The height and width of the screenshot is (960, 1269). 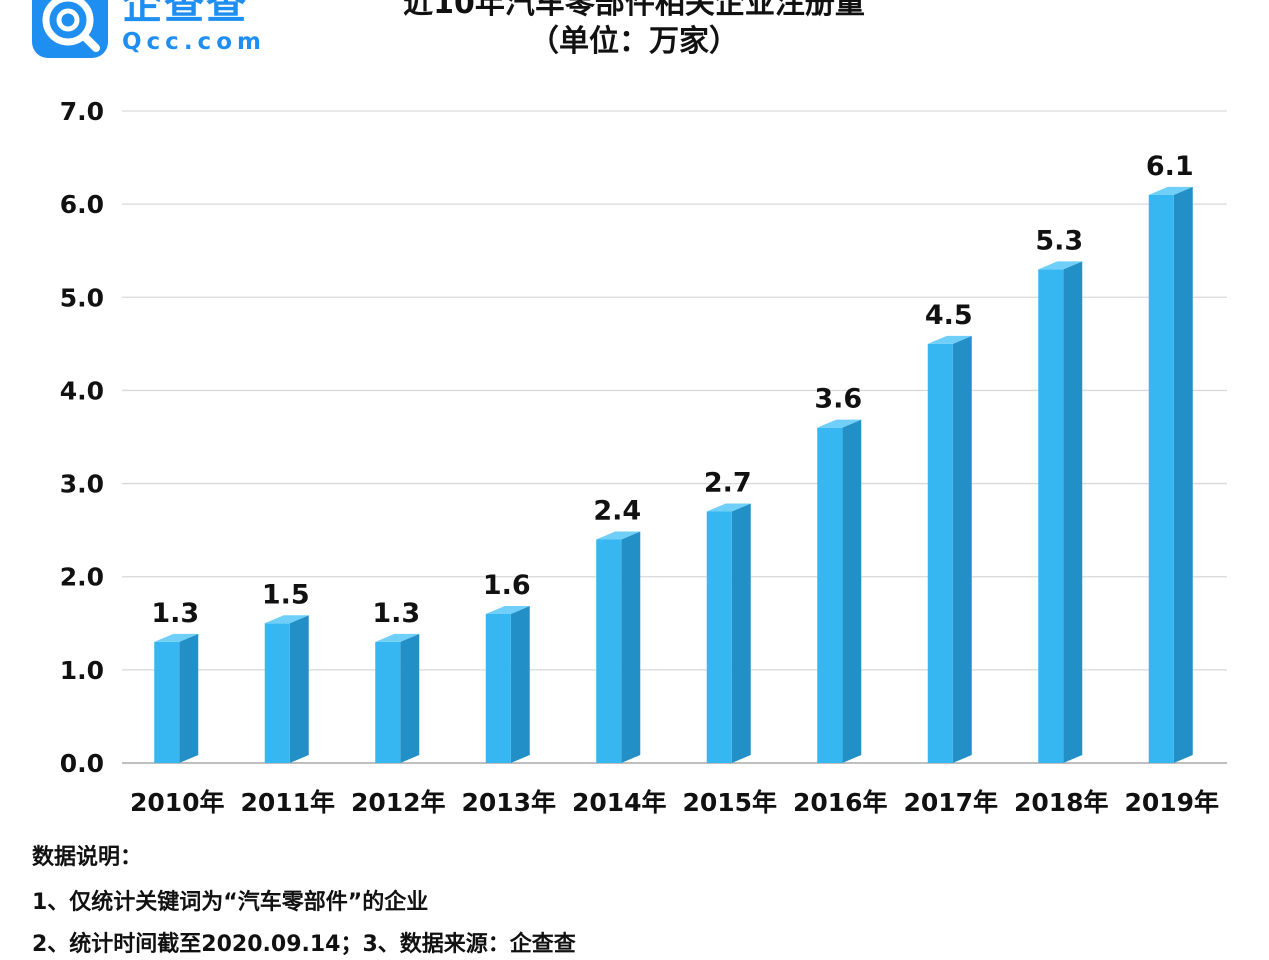 I want to click on data-label: 1.5, so click(x=286, y=594).